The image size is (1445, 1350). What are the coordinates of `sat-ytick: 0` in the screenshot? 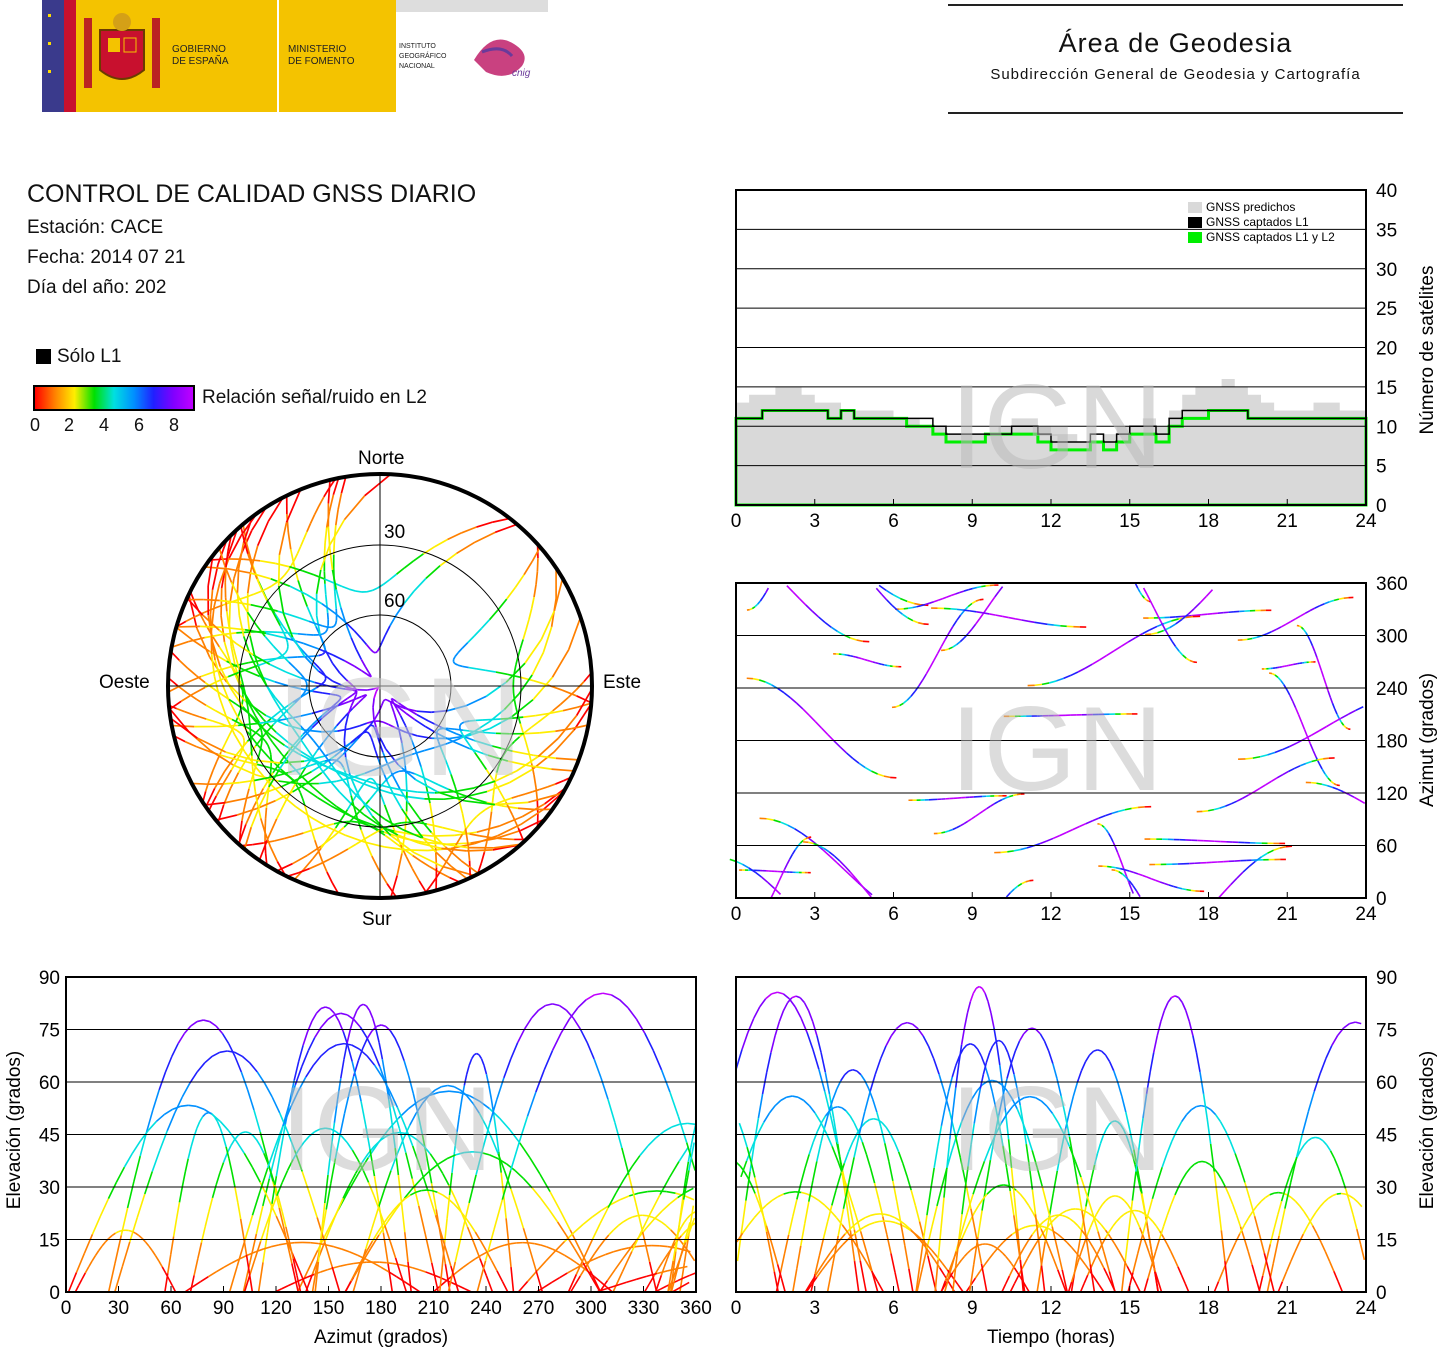 It's located at (1381, 506).